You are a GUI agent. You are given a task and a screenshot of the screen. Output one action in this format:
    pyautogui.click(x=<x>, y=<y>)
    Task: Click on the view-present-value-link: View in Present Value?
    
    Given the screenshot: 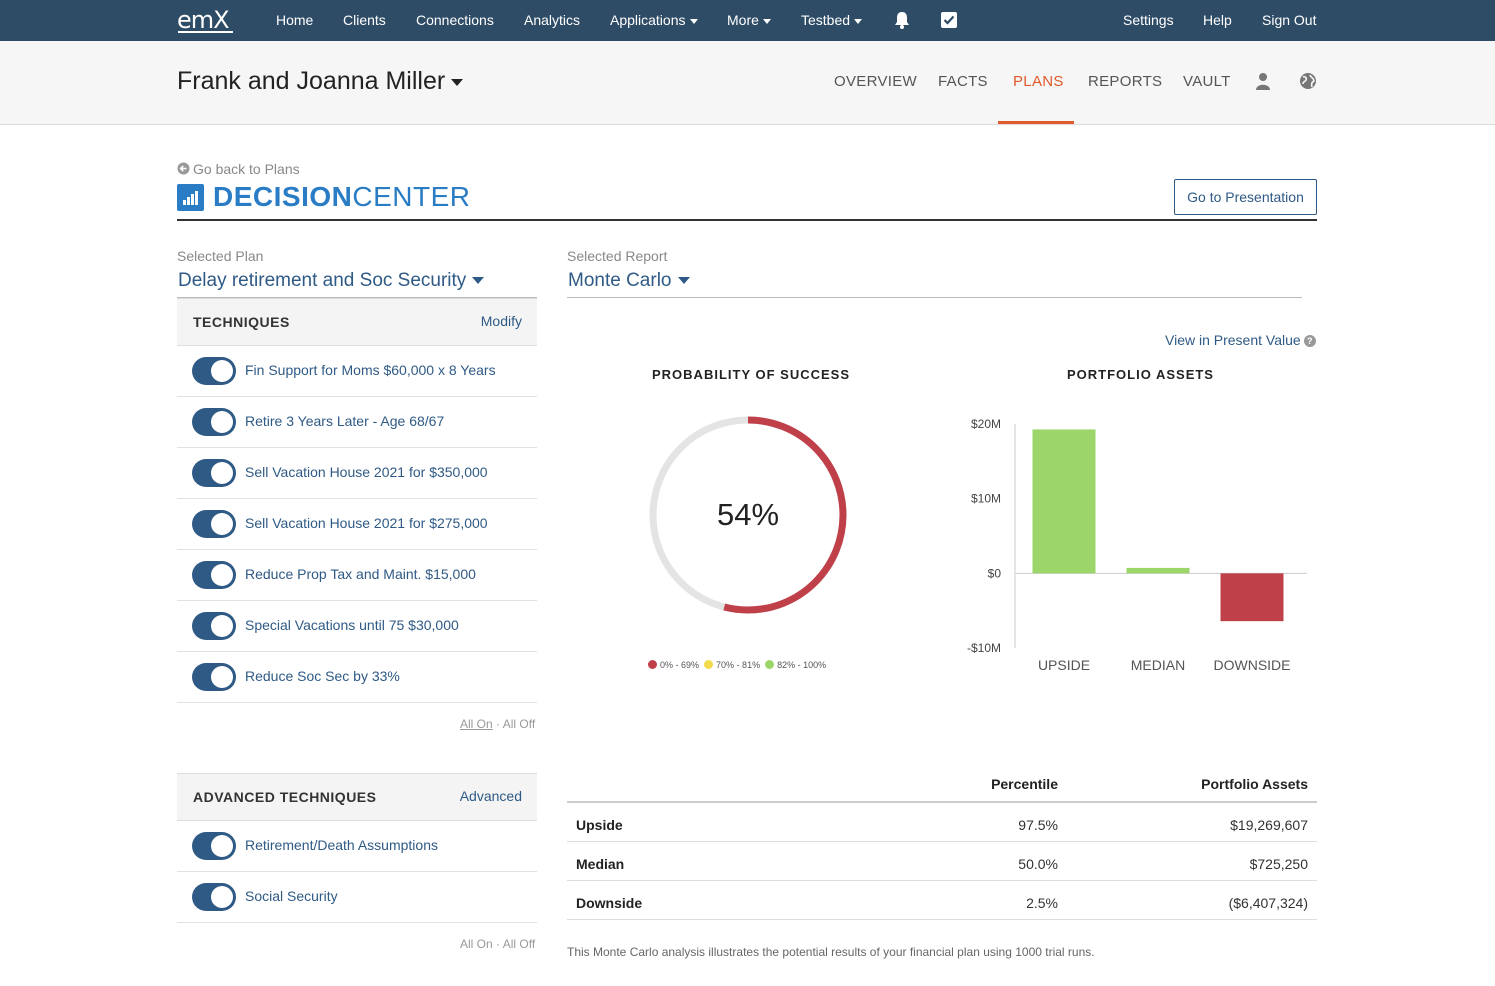 What is the action you would take?
    pyautogui.click(x=1240, y=340)
    